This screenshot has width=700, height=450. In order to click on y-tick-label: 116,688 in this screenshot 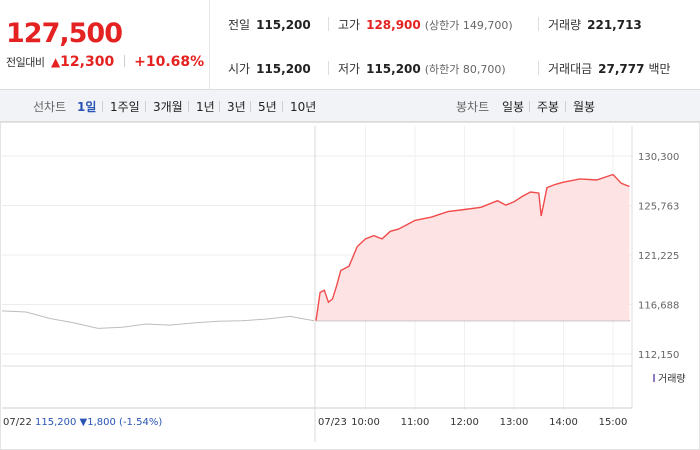, I will do `click(658, 306)`.